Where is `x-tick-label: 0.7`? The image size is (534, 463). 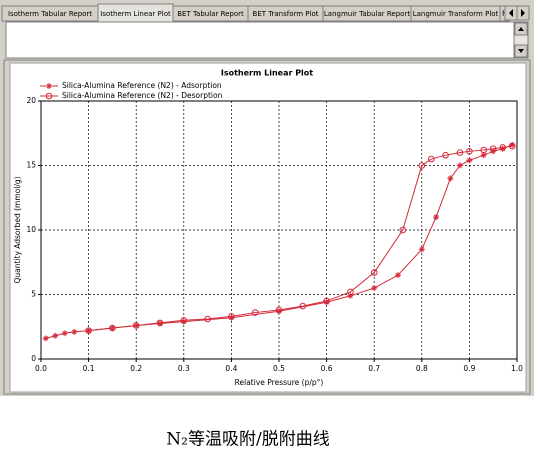
x-tick-label: 0.7 is located at coordinates (374, 368).